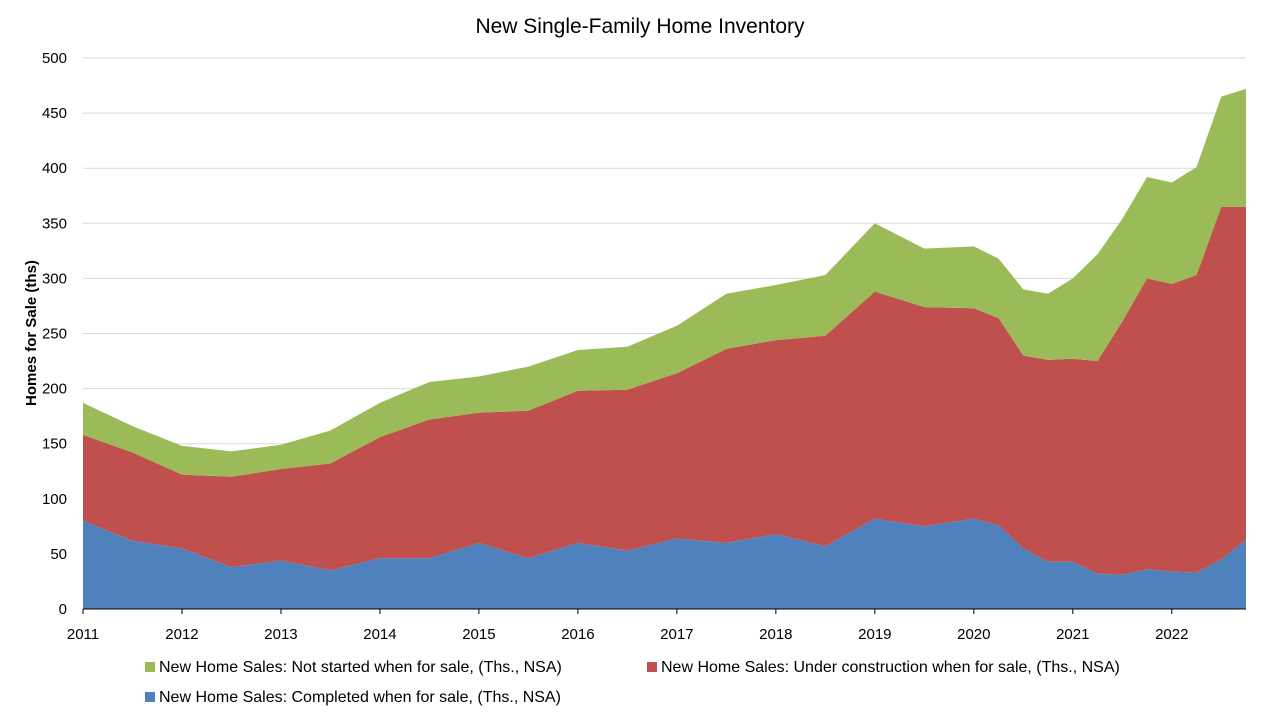  Describe the element at coordinates (83, 634) in the screenshot. I see `x-tick-label: 2011` at that location.